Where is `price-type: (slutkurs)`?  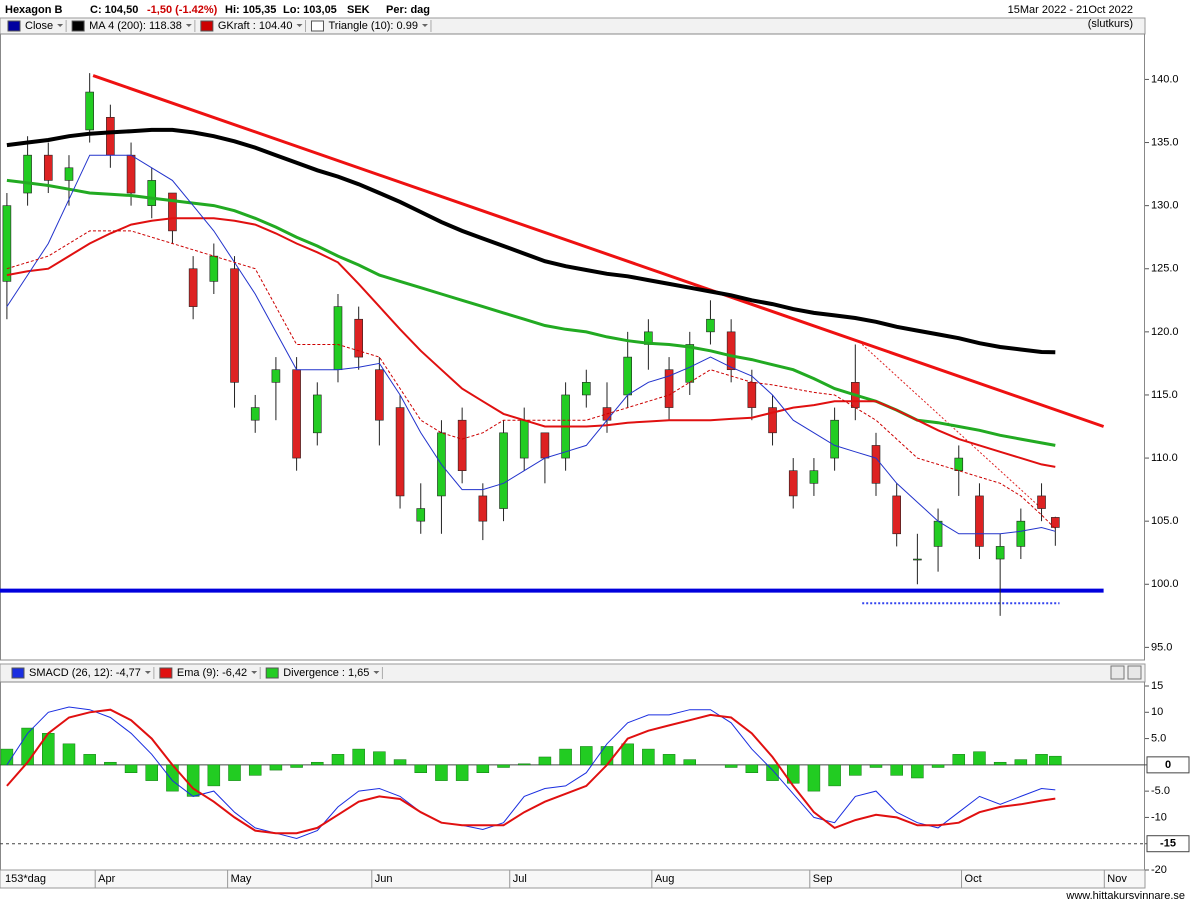 price-type: (slutkurs) is located at coordinates (1110, 24).